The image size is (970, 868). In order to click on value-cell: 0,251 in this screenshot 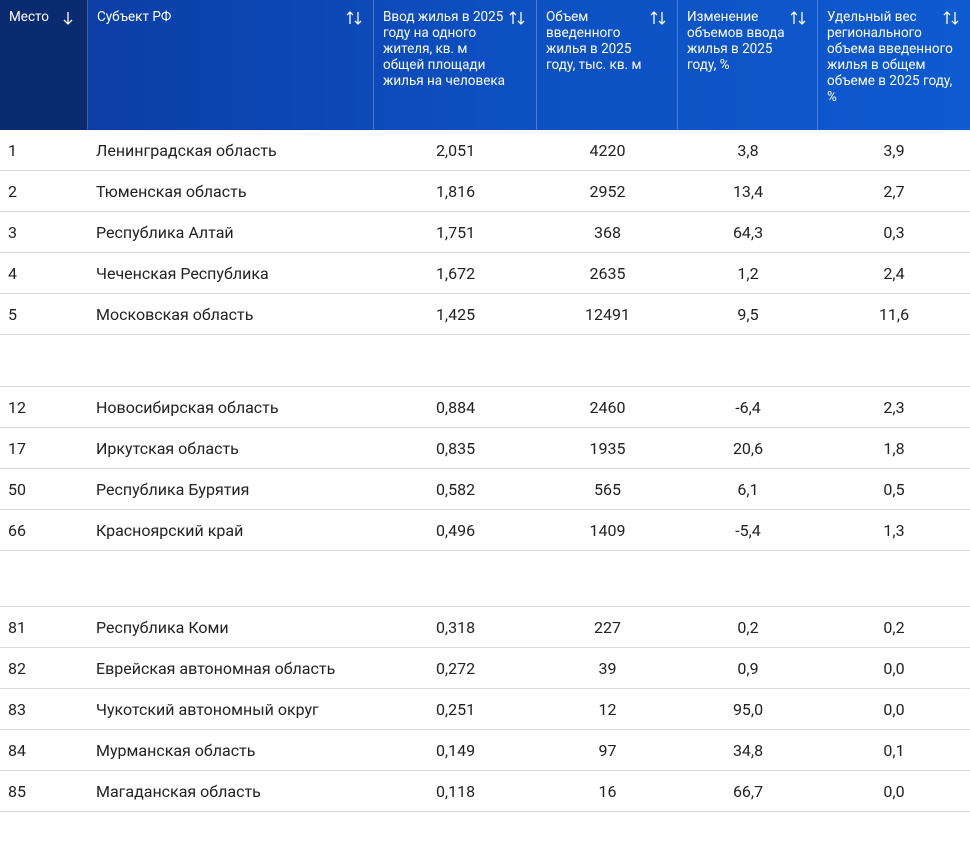, I will do `click(455, 709)`.